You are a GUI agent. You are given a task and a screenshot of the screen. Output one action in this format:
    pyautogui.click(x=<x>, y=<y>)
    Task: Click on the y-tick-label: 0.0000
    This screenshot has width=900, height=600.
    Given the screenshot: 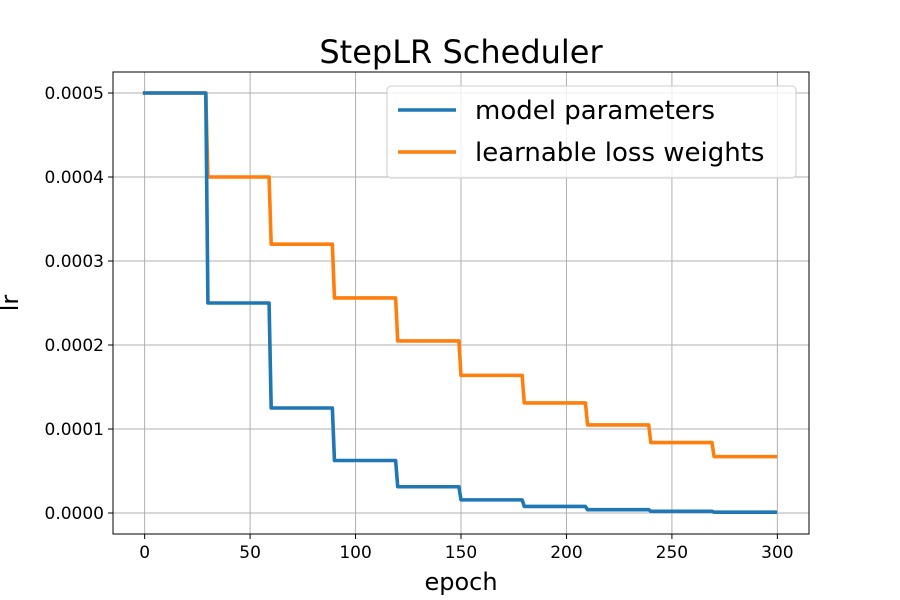 What is the action you would take?
    pyautogui.click(x=74, y=514)
    